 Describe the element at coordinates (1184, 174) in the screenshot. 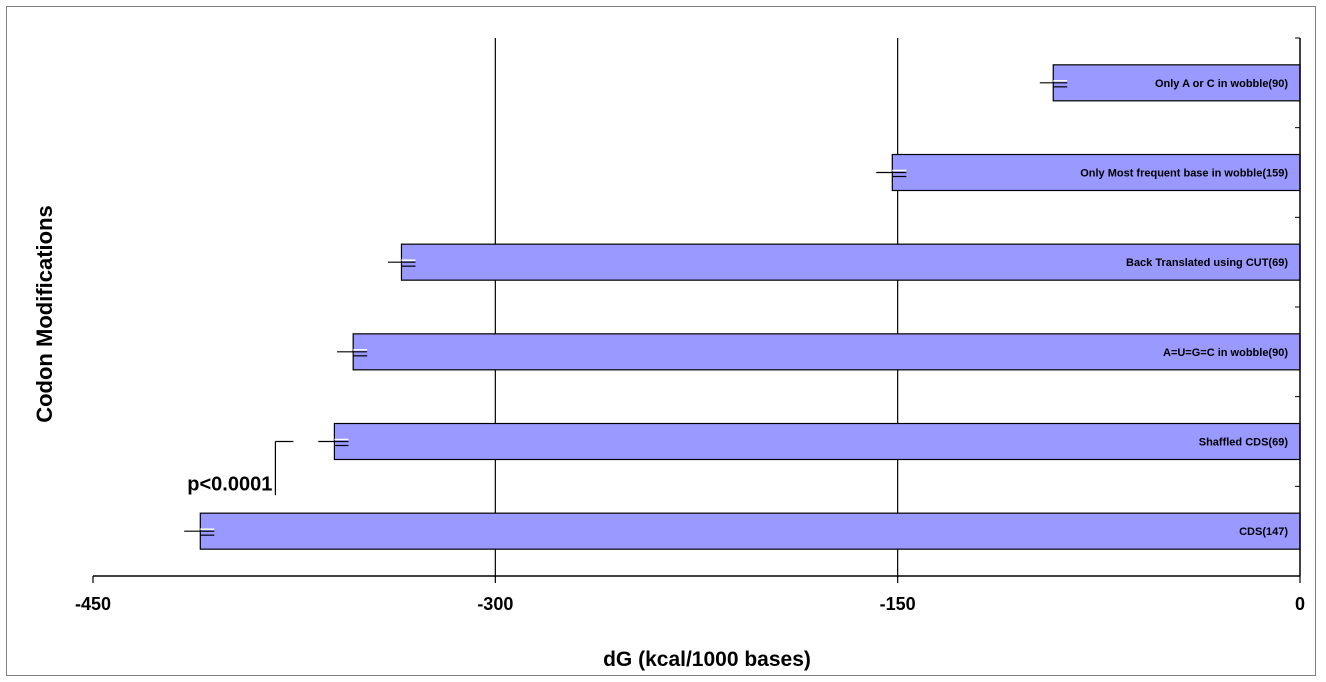

I see `bar-label-1: Only Most frequent base in wobble(159)` at that location.